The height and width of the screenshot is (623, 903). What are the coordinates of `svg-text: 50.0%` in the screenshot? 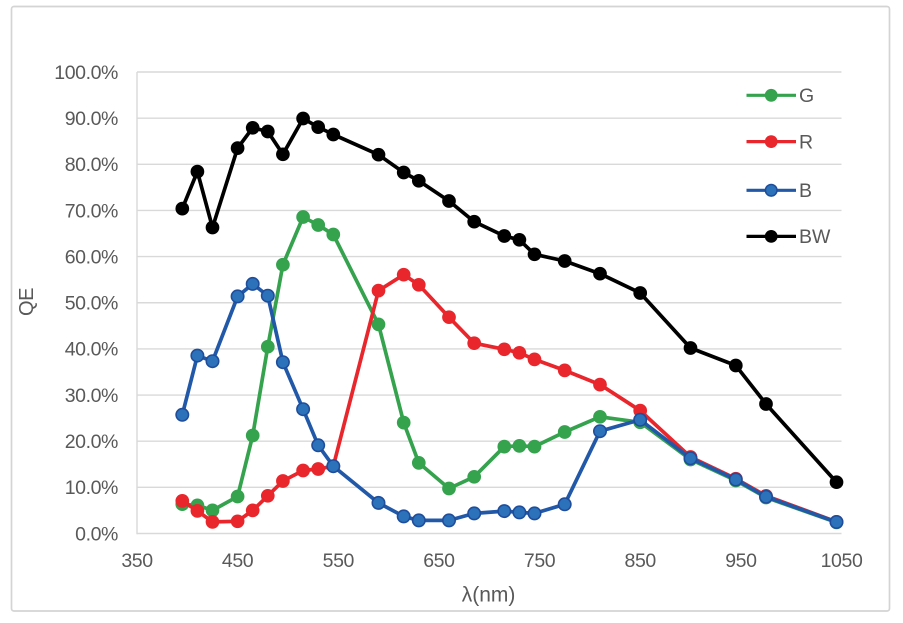 It's located at (91, 304).